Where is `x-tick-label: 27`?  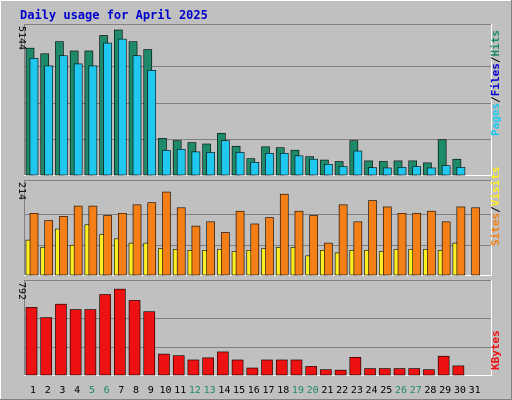 x-tick-label: 27 is located at coordinates (416, 390).